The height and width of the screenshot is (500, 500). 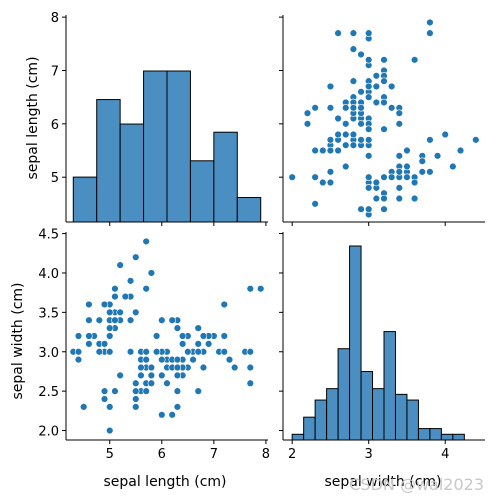 I want to click on xtick-sepal-width: 2, so click(x=292, y=454).